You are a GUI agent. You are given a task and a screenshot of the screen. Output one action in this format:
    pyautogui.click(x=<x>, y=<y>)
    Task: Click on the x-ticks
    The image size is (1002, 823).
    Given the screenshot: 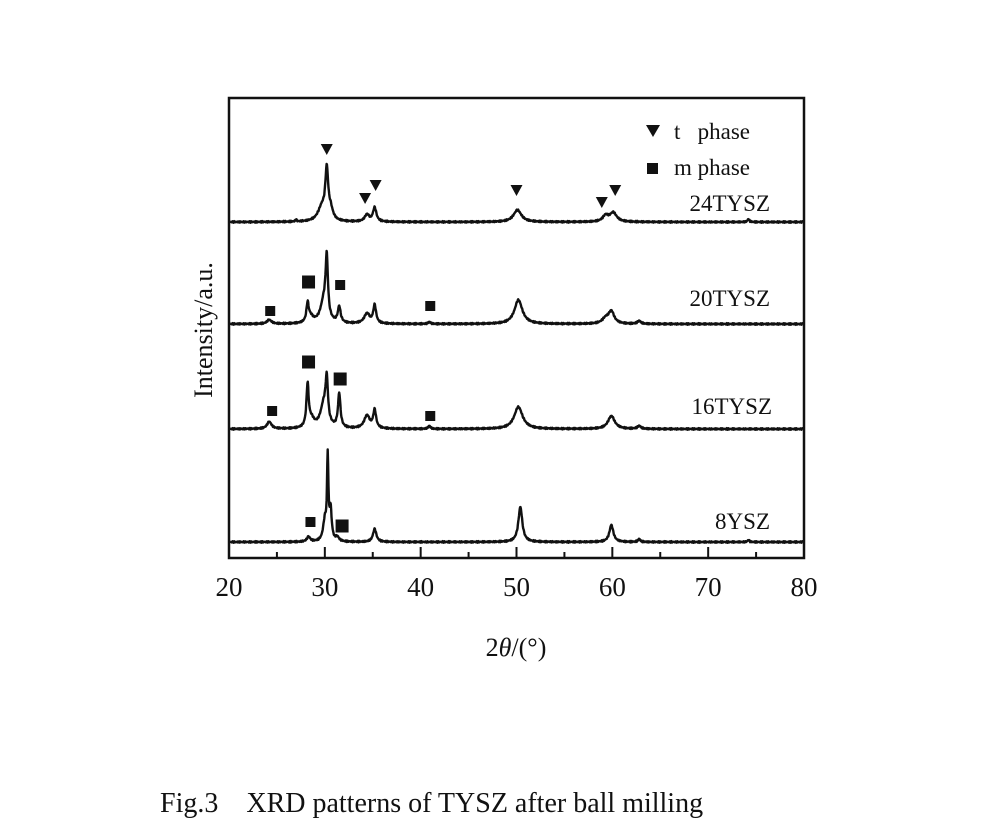 What is the action you would take?
    pyautogui.click(x=516, y=552)
    